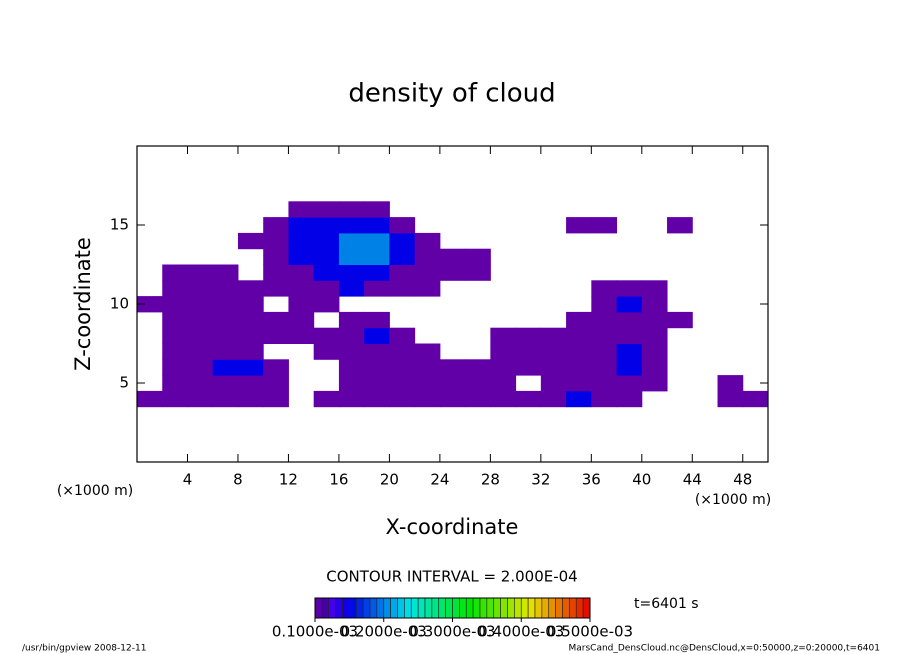 Image resolution: width=904 pixels, height=654 pixels. Describe the element at coordinates (188, 480) in the screenshot. I see `x-tick-label: 4` at that location.